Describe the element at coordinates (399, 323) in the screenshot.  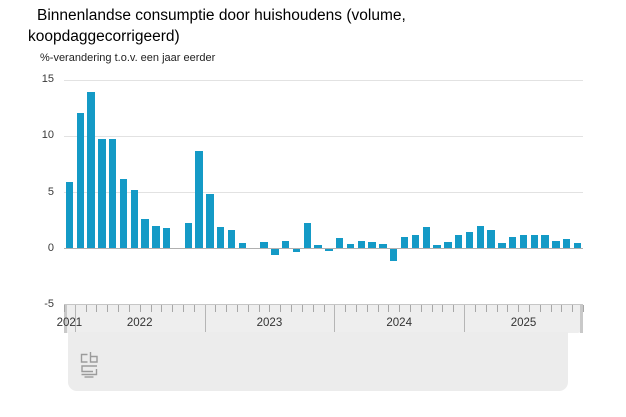
I see `year-label: 2024` at that location.